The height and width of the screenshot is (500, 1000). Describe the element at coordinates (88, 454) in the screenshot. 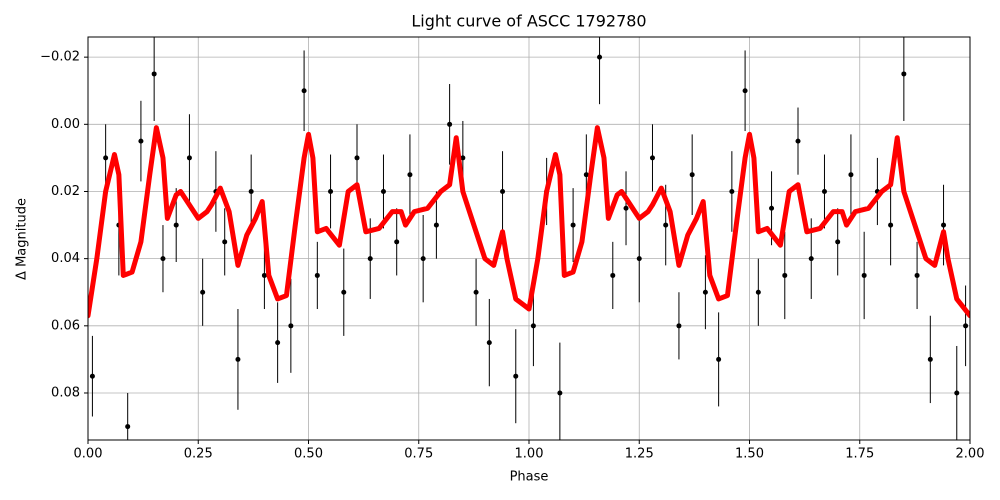

I see `x-tick-label: 0.00` at that location.